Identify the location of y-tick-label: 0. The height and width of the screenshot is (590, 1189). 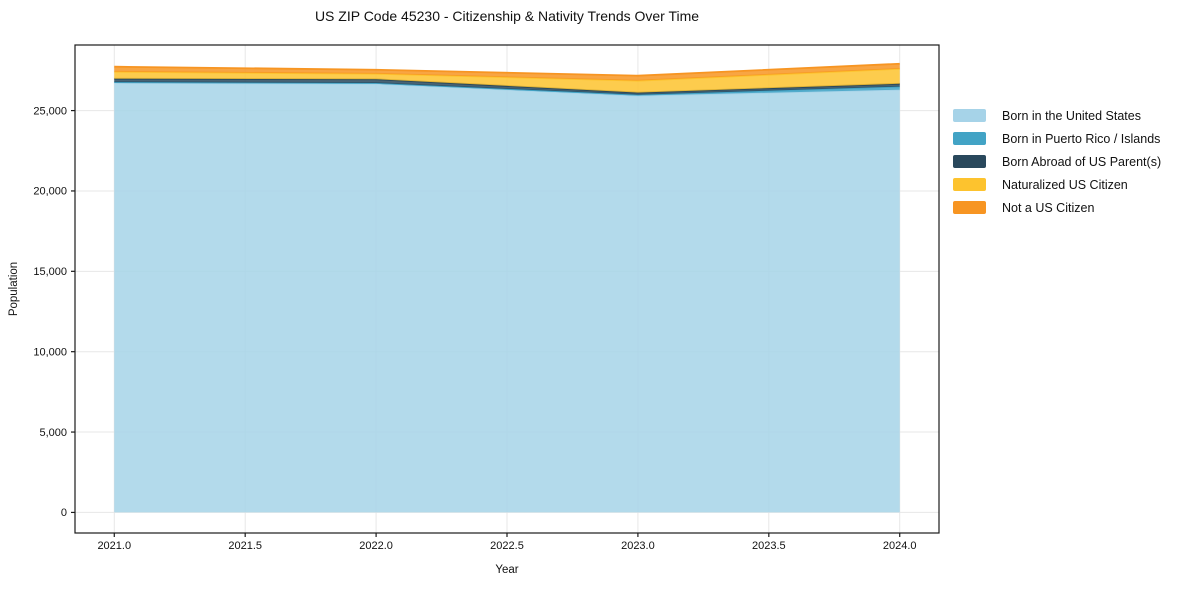
(64, 513).